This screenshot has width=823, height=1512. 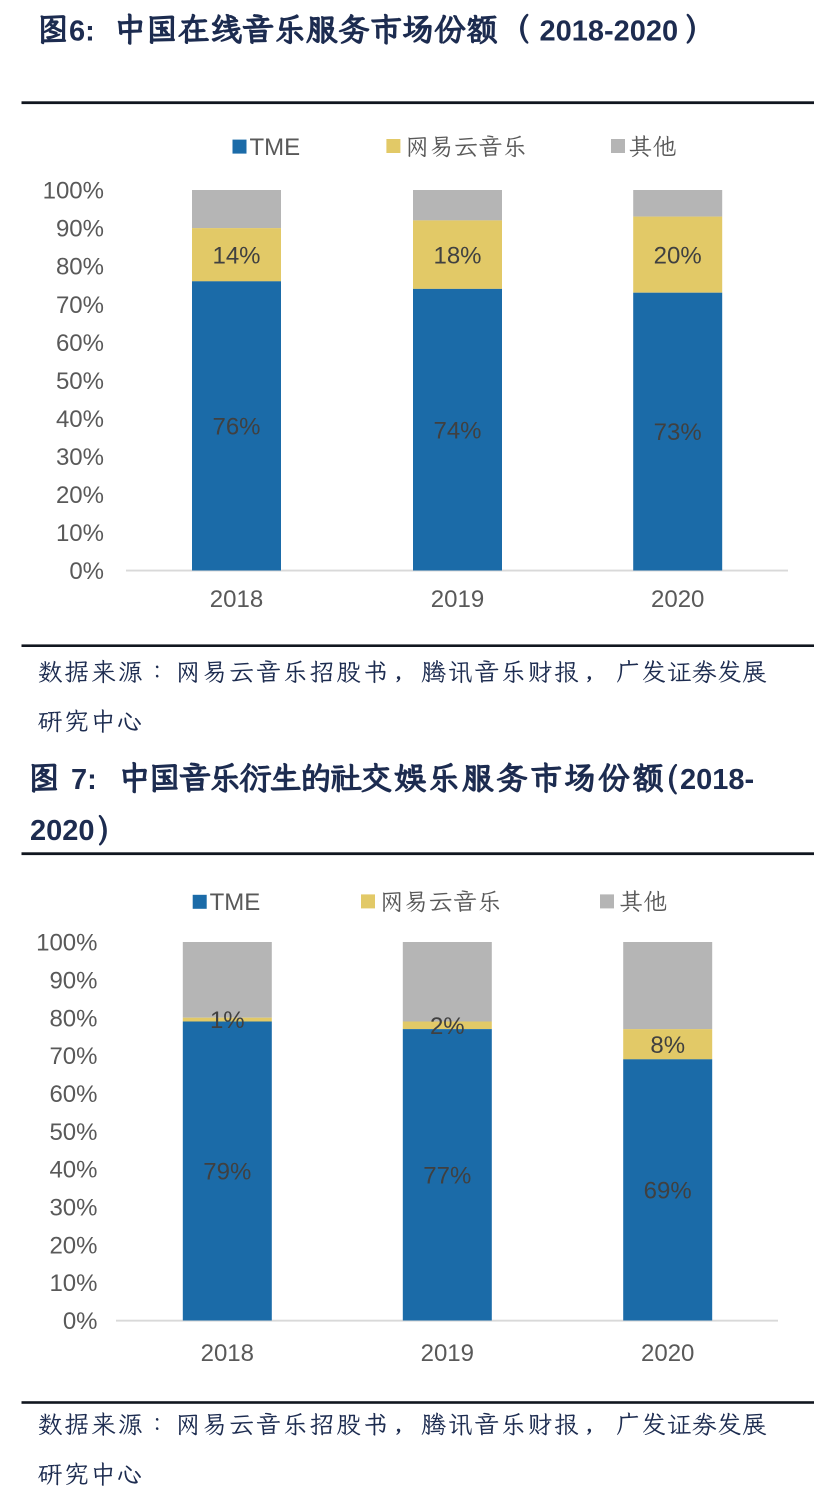 What do you see at coordinates (447, 1175) in the screenshot?
I see `svg-text: 77%` at bounding box center [447, 1175].